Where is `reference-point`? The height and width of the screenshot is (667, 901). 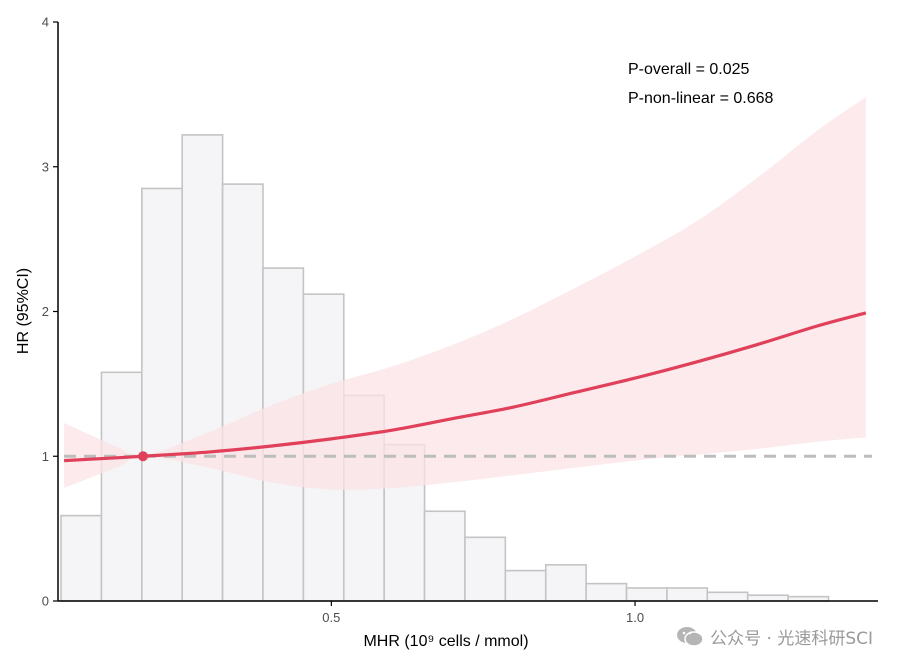
reference-point is located at coordinates (143, 456).